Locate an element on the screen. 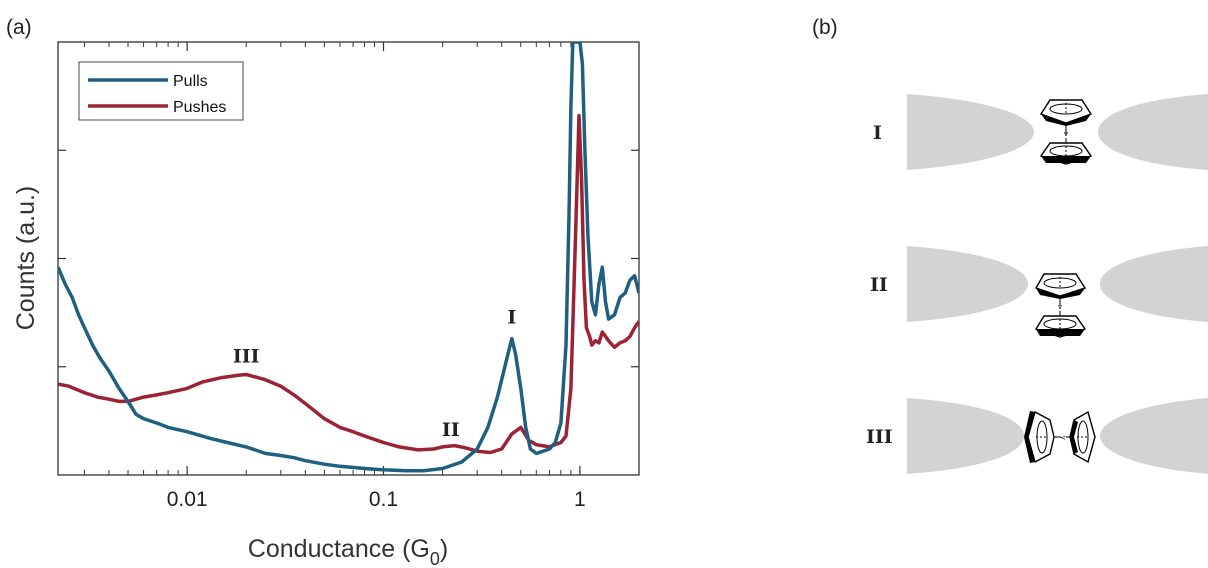 The height and width of the screenshot is (568, 1208). panel-label-a: (a) is located at coordinates (19, 27).